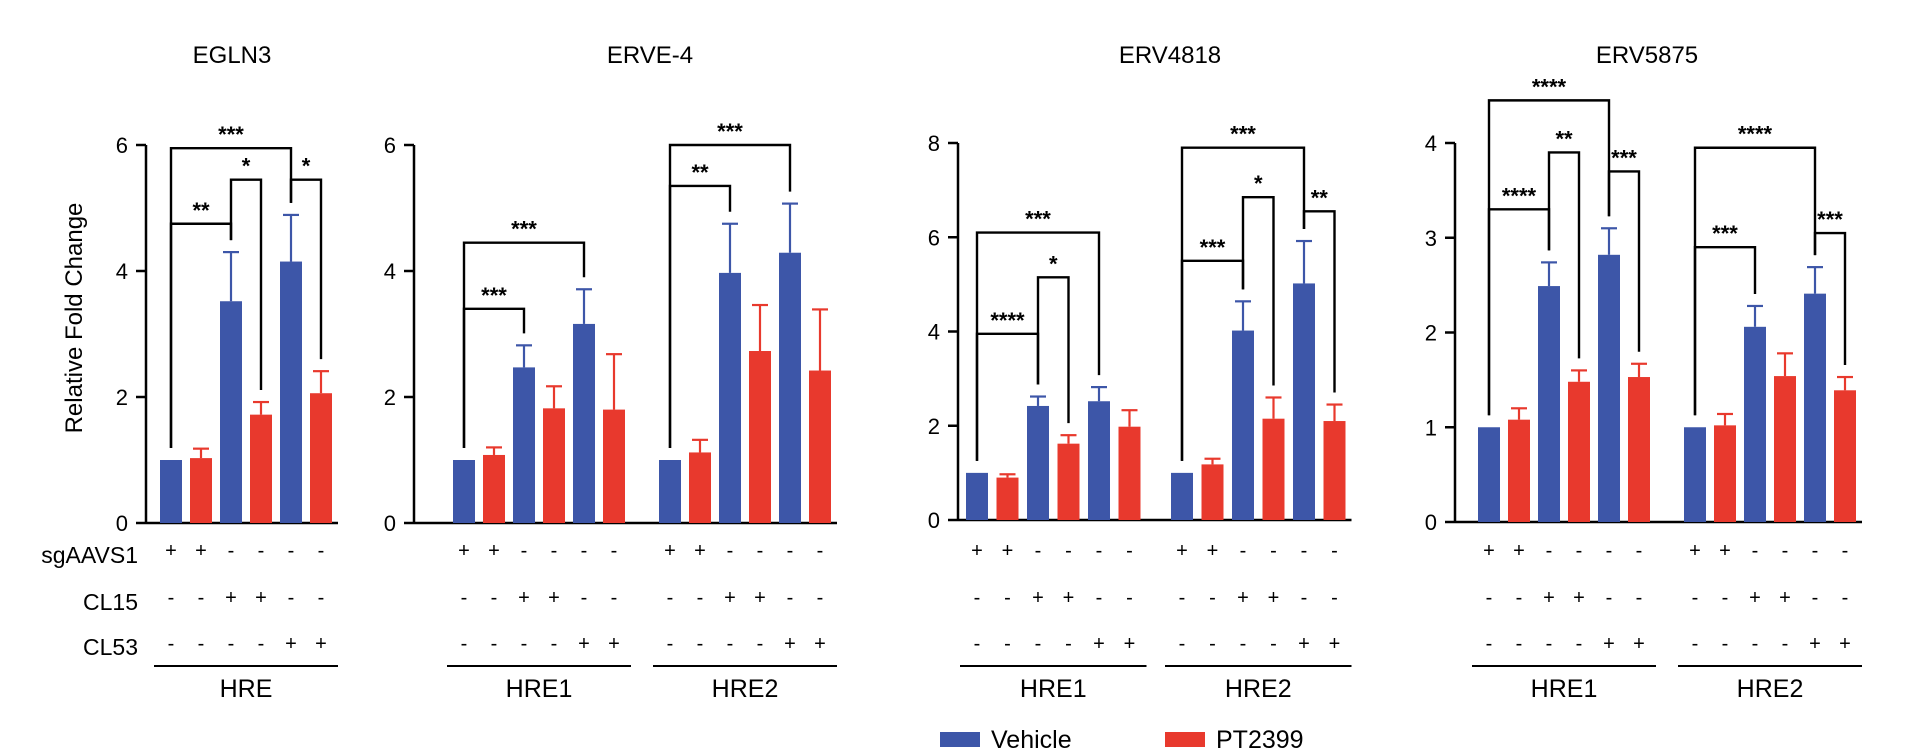 The image size is (1920, 754). I want to click on significance-label: **, so click(1564, 138).